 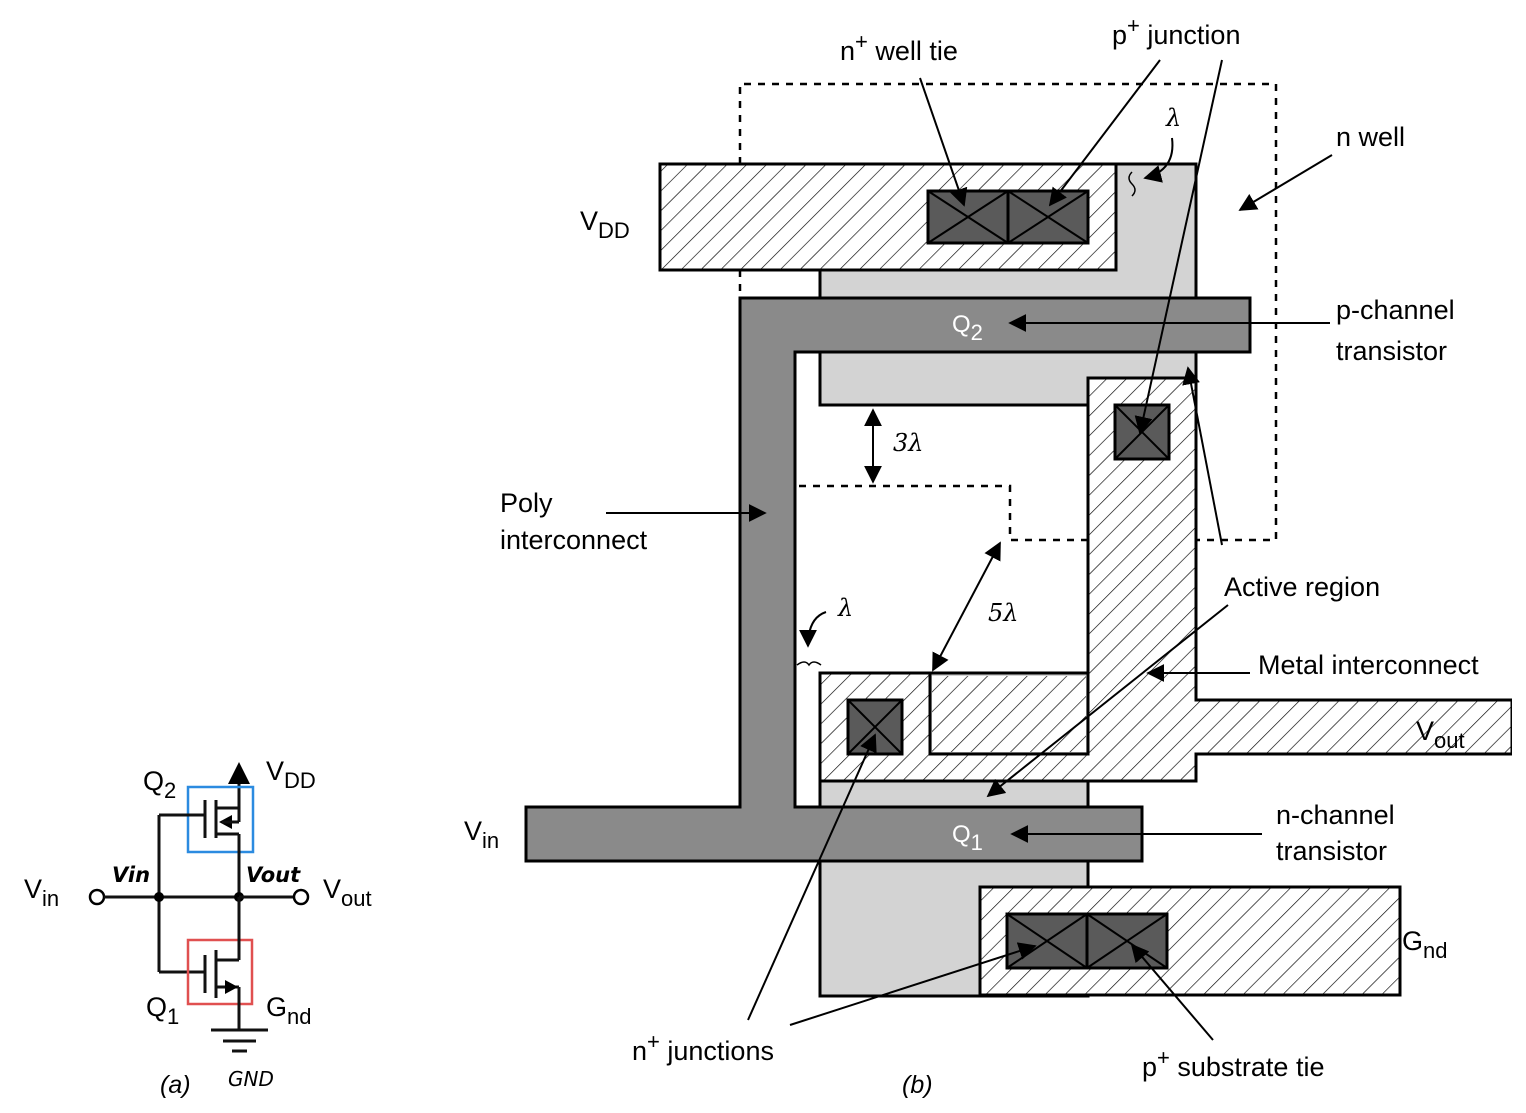 What do you see at coordinates (1302, 587) in the screenshot?
I see `label-active-region: Active region` at bounding box center [1302, 587].